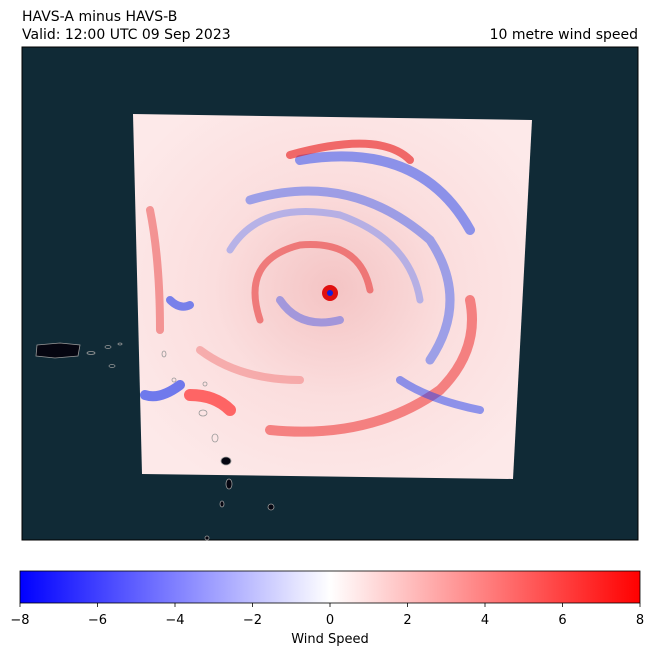 This screenshot has height=659, width=654. Describe the element at coordinates (564, 35) in the screenshot. I see `field-name: 10 metre wind speed` at that location.